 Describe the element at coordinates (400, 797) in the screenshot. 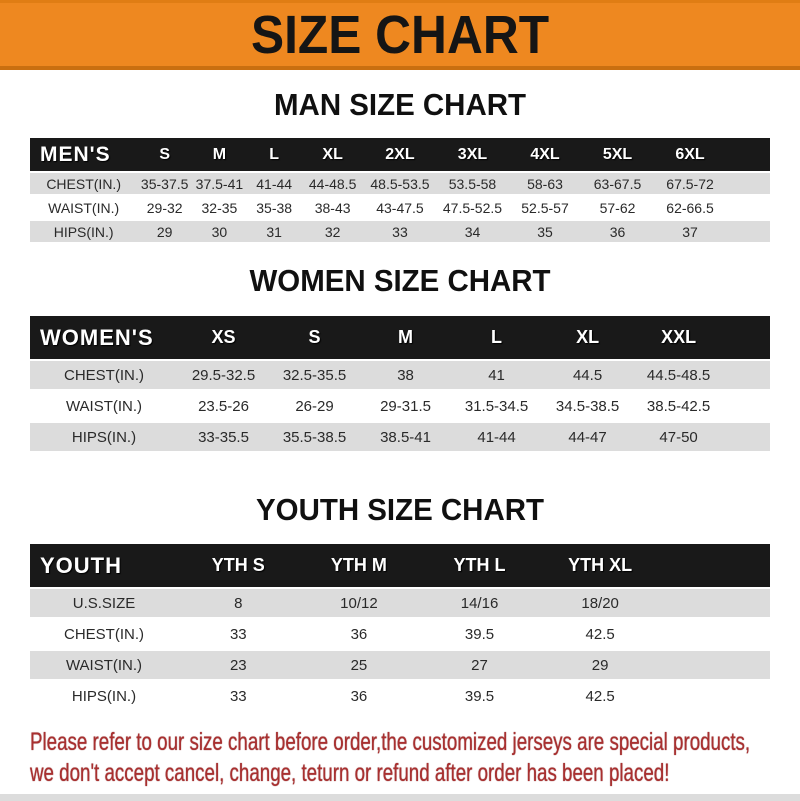

I see `bottom-divider` at that location.